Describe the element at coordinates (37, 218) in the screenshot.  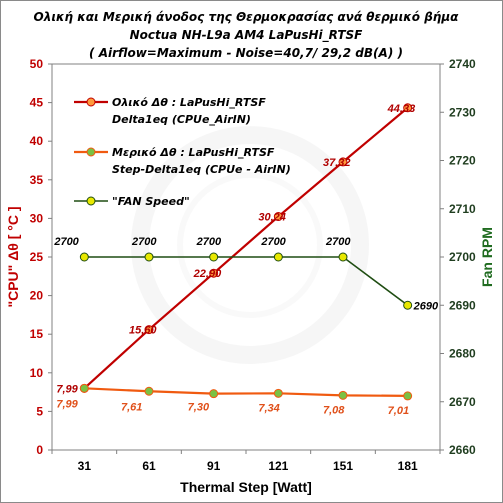
I see `y-tick-label: 30` at that location.